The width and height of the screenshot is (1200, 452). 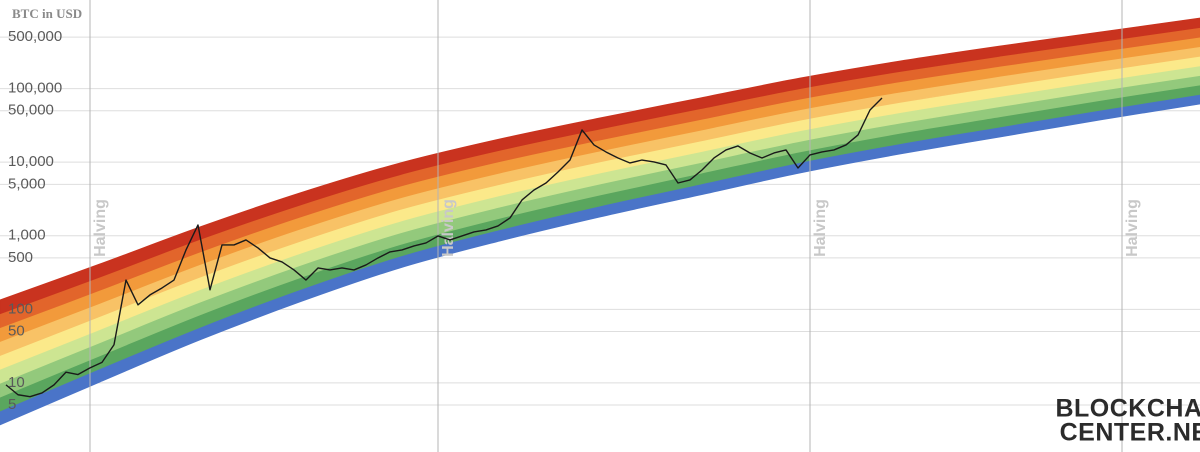 What do you see at coordinates (12, 404) in the screenshot?
I see `y-tick-label: 5` at bounding box center [12, 404].